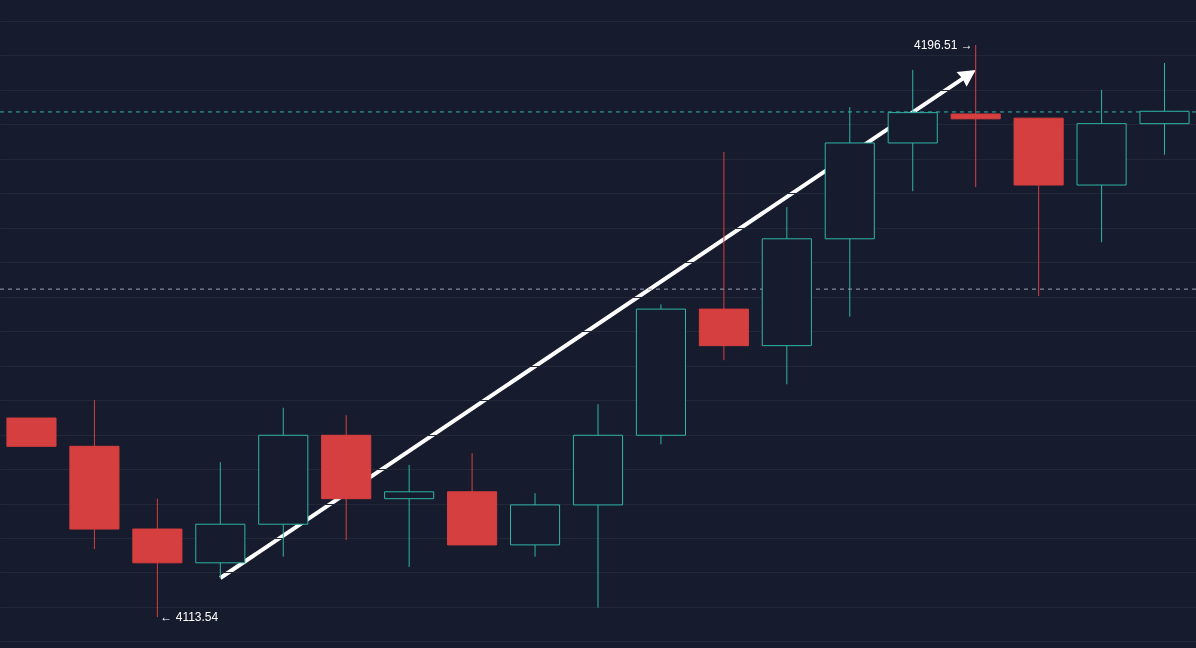 The width and height of the screenshot is (1196, 648). What do you see at coordinates (189, 617) in the screenshot?
I see `annotation: ← 4113.54` at bounding box center [189, 617].